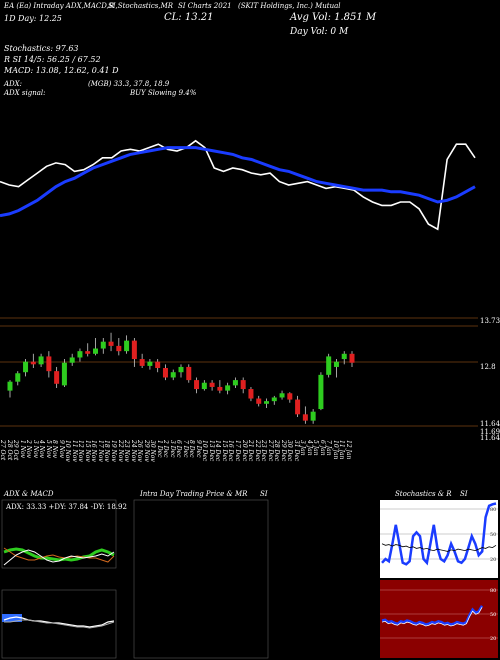 This screenshot has width=500, height=660. What do you see at coordinates (29, 494) in the screenshot?
I see `adx-panel-title: ADX & MACD` at bounding box center [29, 494].